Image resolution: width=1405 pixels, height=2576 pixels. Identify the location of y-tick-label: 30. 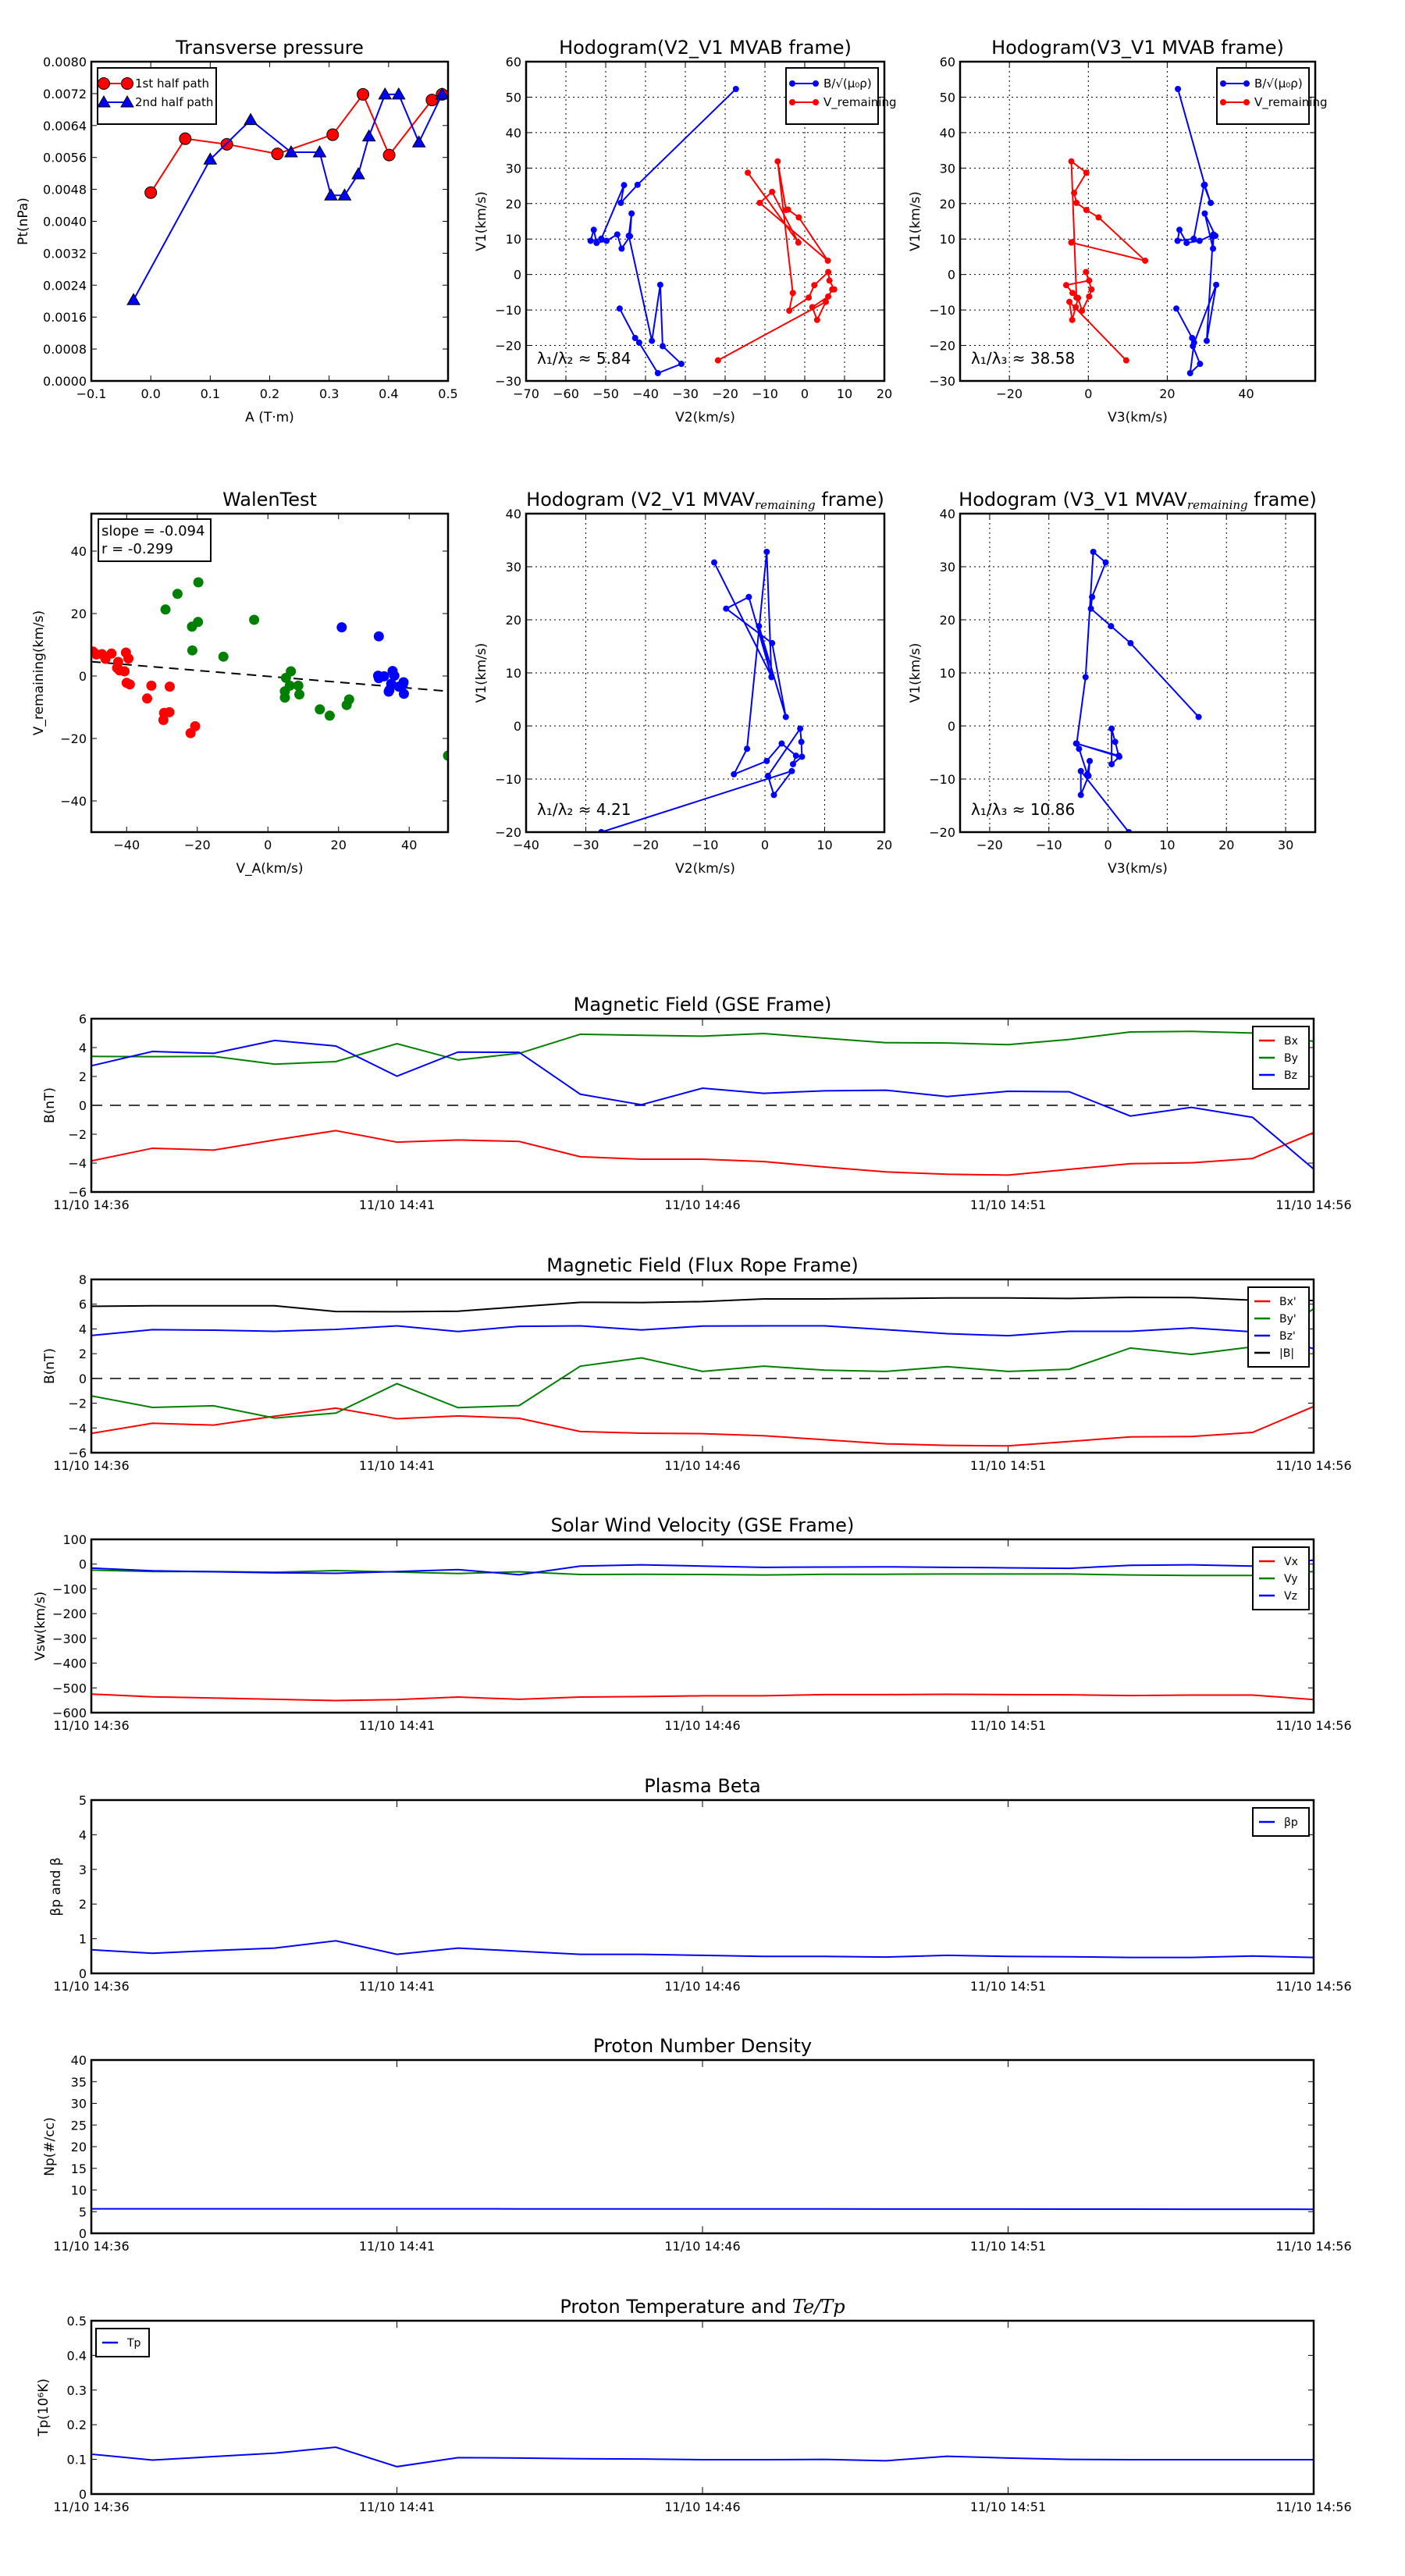
(513, 168).